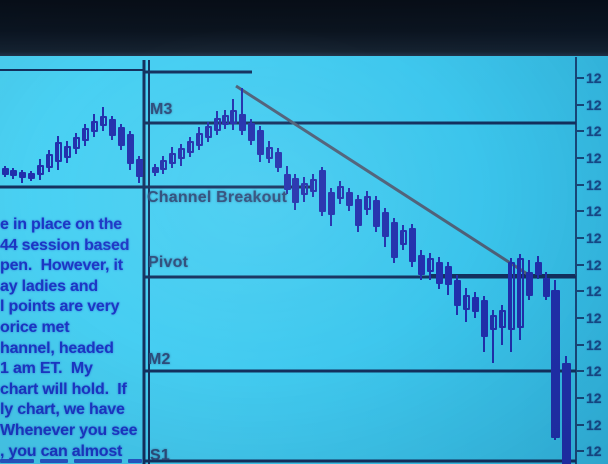 This screenshot has height=464, width=608. I want to click on commentary-line: pen. However, it, so click(61, 266).